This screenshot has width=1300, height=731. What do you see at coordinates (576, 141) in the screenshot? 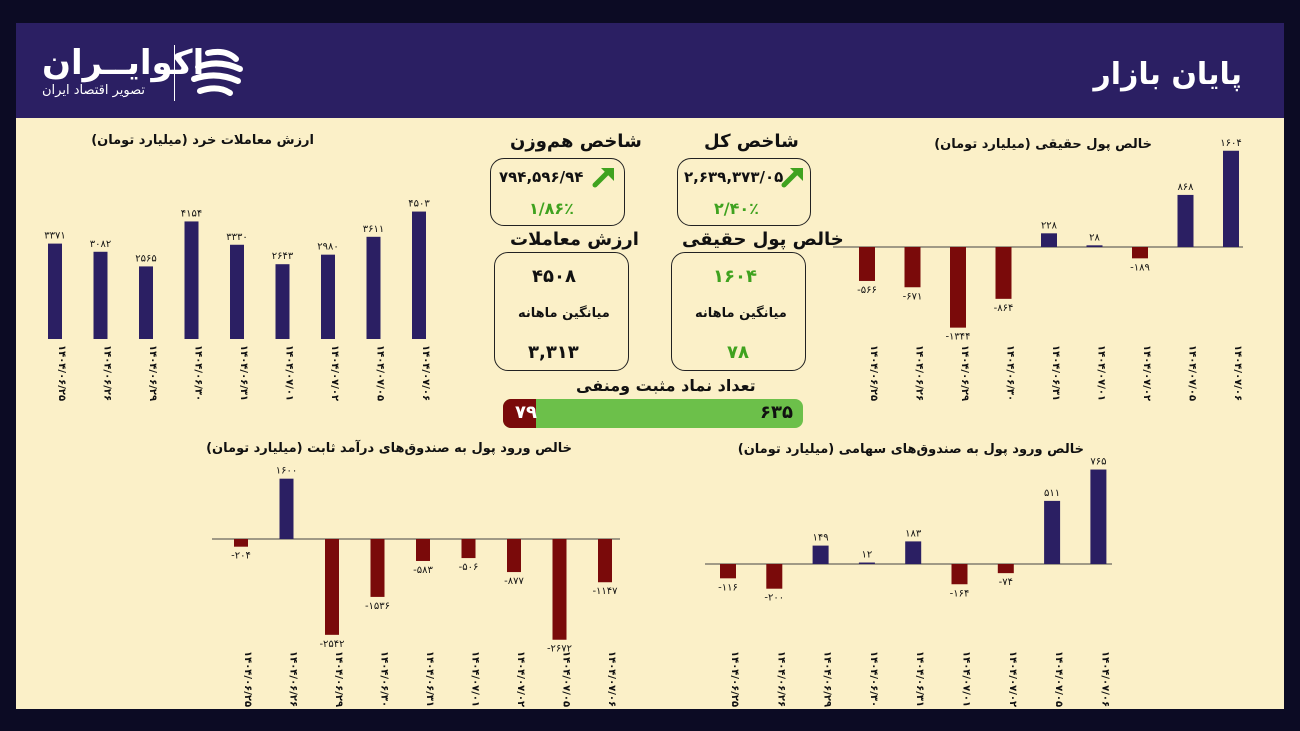
I see `equal-weight-index-title: شاخص هم‌وزن` at bounding box center [576, 141].